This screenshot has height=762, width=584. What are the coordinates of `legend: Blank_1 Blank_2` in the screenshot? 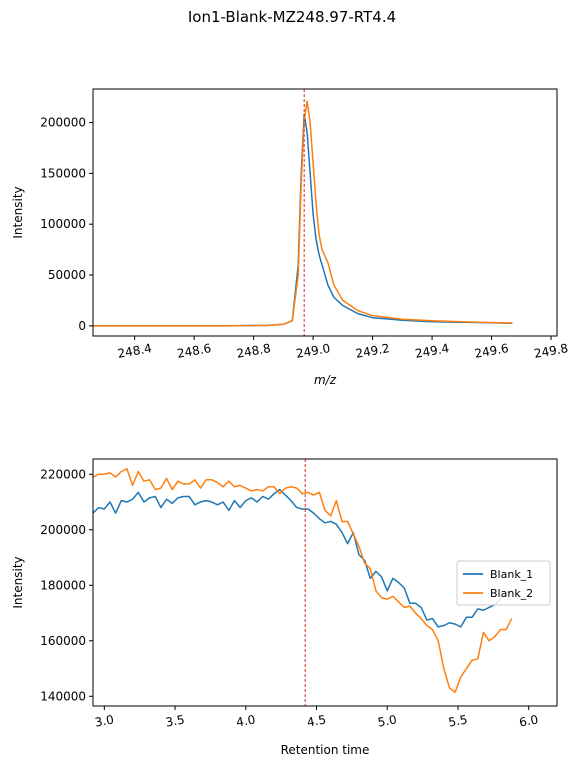 It's located at (503, 583).